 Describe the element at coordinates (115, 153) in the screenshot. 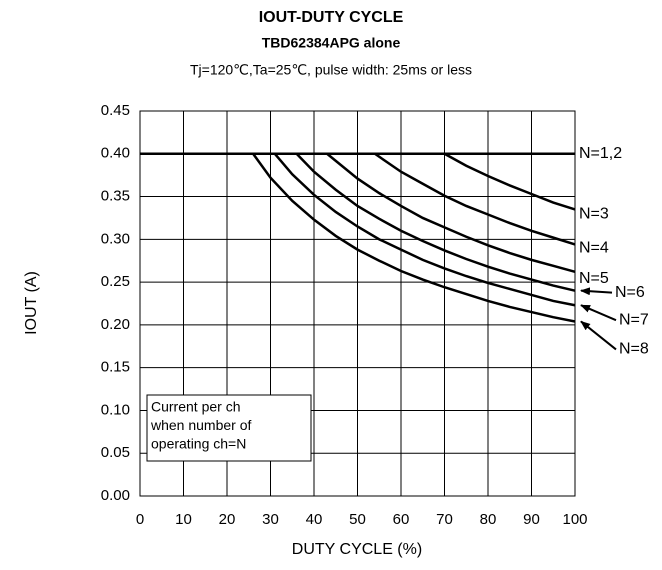

I see `y-tick-label: 0.40` at that location.